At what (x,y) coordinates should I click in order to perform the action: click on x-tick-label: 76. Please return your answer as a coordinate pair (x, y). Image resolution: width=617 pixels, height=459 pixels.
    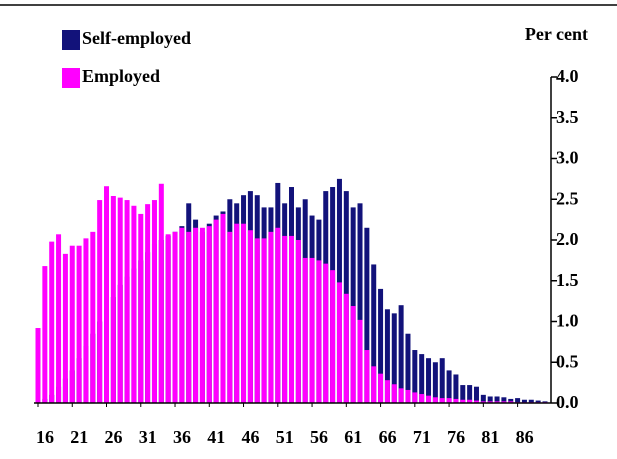
    Looking at the image, I should click on (456, 437).